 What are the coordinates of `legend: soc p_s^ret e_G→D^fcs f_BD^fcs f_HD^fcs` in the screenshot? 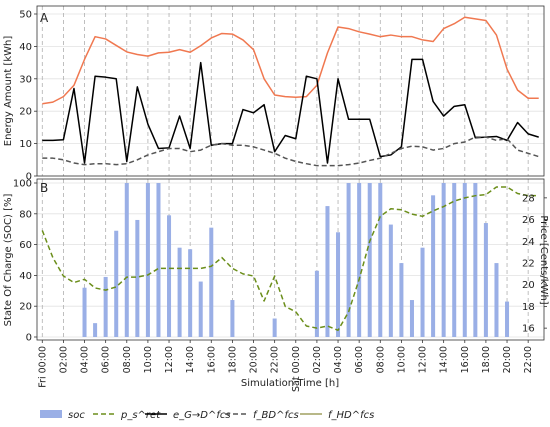 It's located at (207, 415).